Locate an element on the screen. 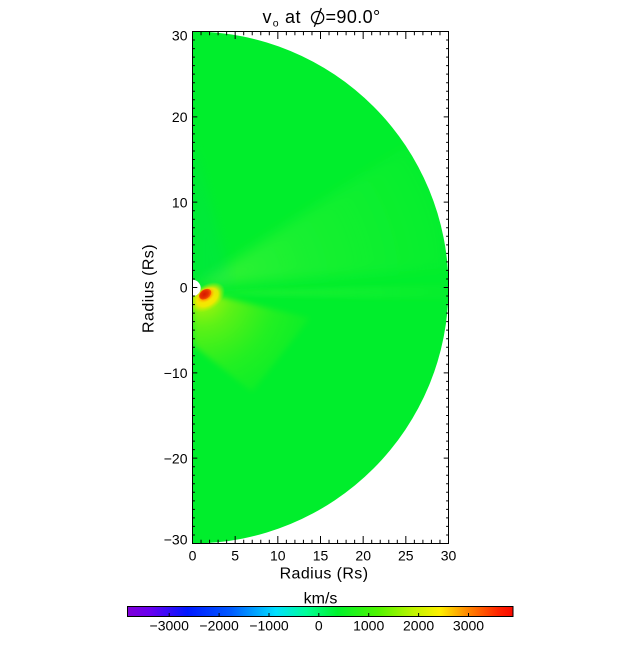  svg-text: km/s is located at coordinates (321, 599).